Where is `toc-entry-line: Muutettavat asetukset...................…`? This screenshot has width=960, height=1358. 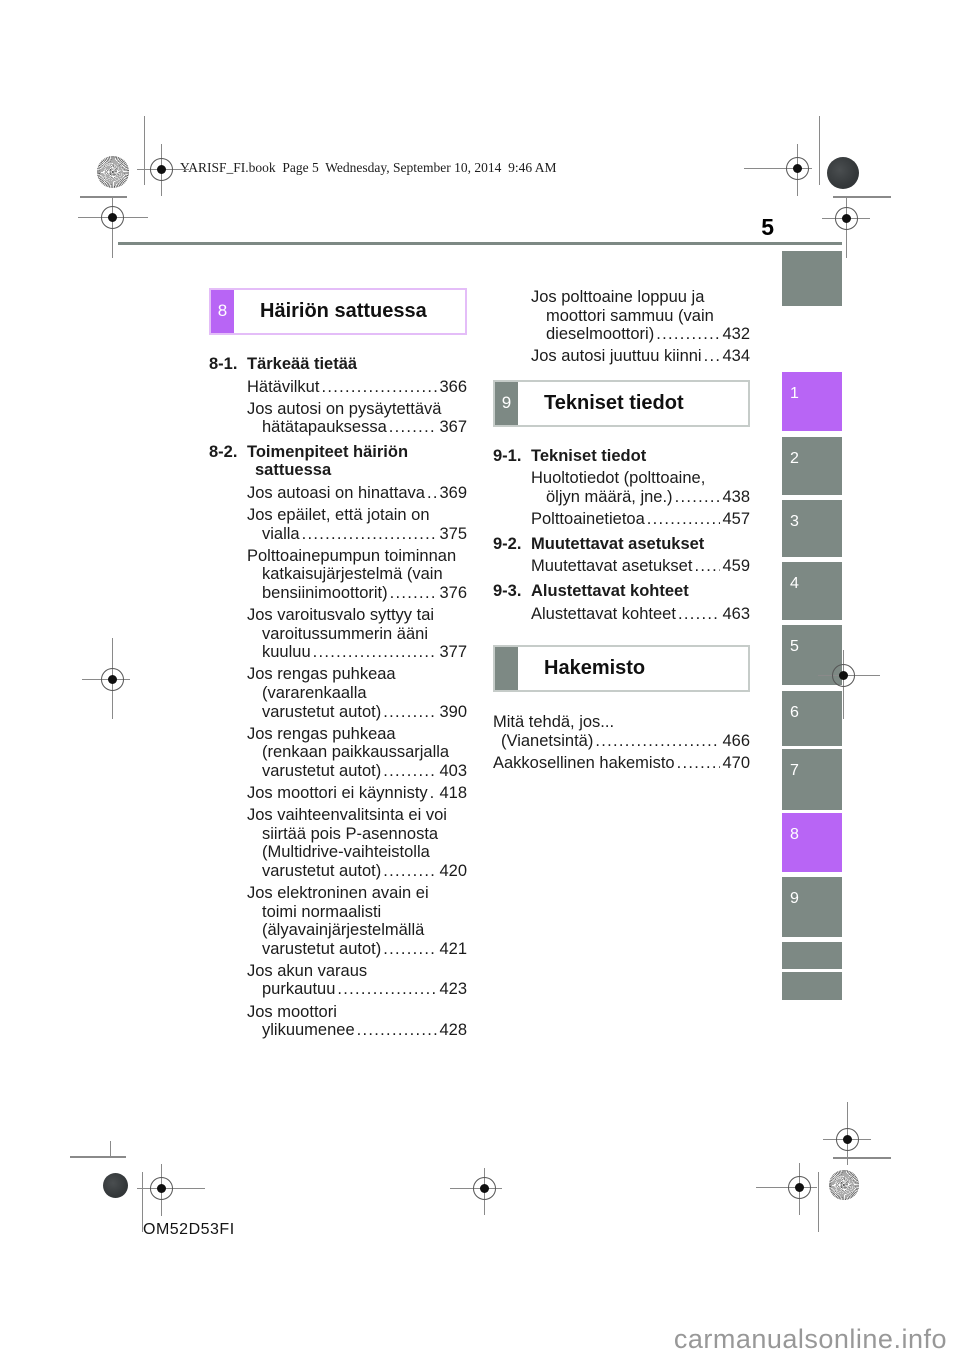 toc-entry-line: Muutettavat asetukset...................… is located at coordinates (640, 566).